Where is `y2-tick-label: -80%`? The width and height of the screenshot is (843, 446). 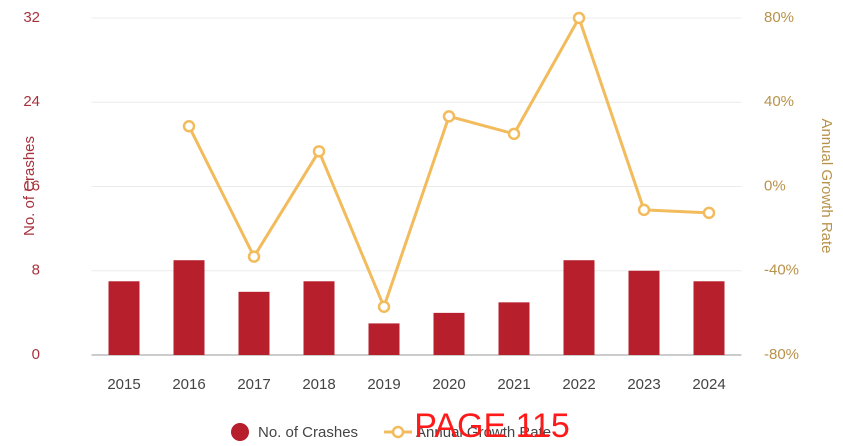 y2-tick-label: -80% is located at coordinates (781, 354).